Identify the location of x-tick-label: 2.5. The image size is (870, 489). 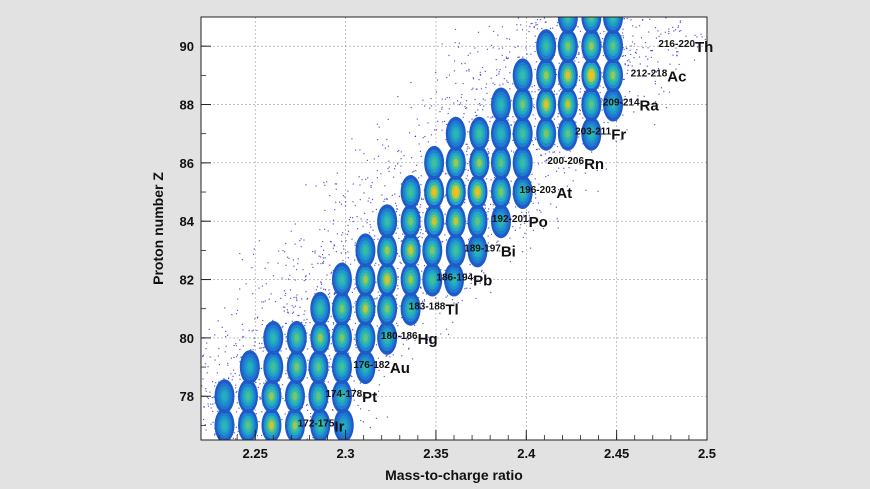
(707, 453).